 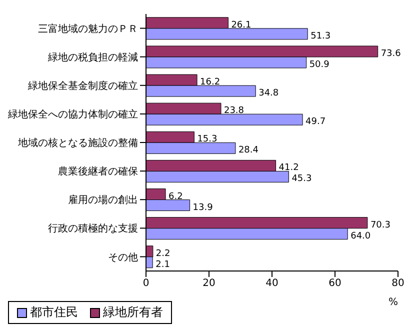 I want to click on legend-label: 都市住民, so click(x=53, y=312).